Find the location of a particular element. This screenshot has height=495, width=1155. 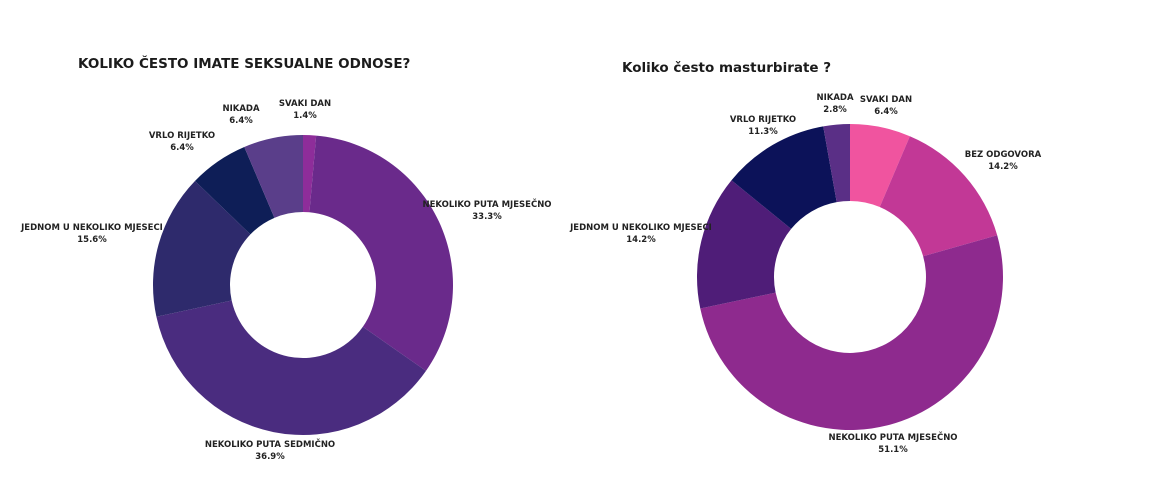

slice-category-label: NEKOLIKO PUTA SEDMIČNO is located at coordinates (270, 444).